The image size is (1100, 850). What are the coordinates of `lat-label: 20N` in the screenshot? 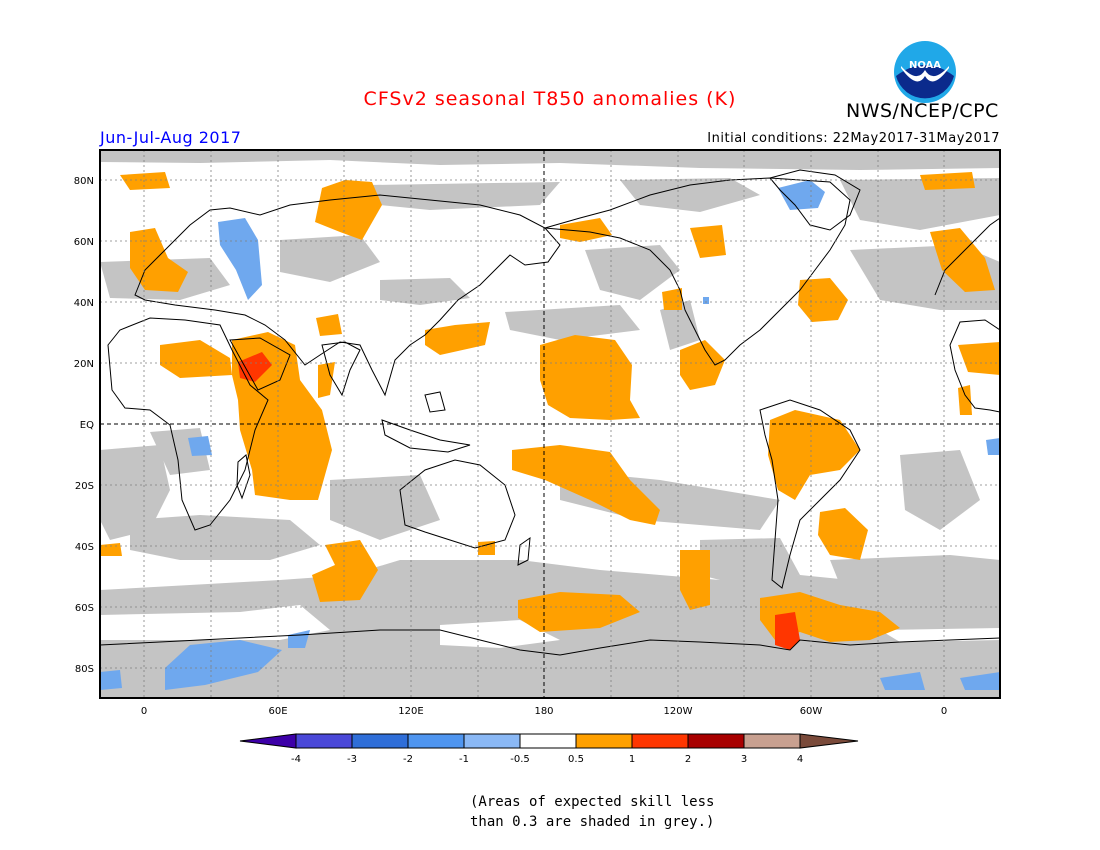 It's located at (84, 364).